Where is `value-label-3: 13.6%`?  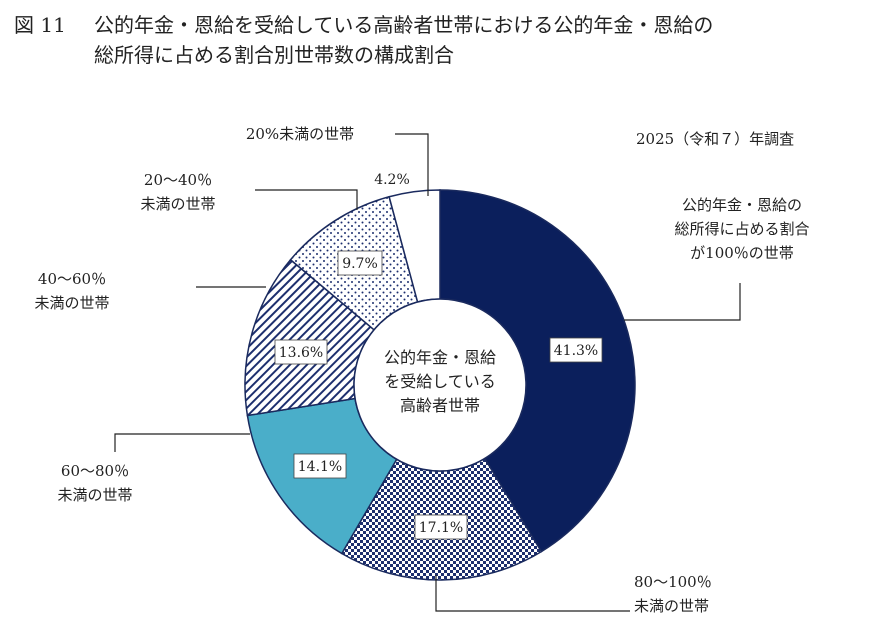 value-label-3: 13.6% is located at coordinates (301, 352).